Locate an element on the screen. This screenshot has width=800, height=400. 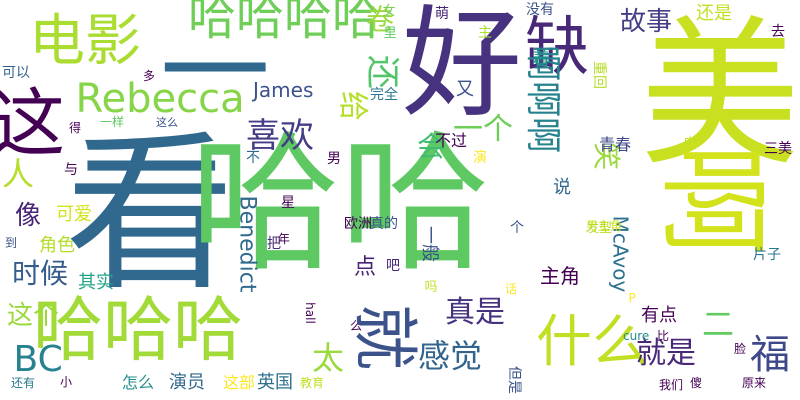
word: 真的 is located at coordinates (384, 224).